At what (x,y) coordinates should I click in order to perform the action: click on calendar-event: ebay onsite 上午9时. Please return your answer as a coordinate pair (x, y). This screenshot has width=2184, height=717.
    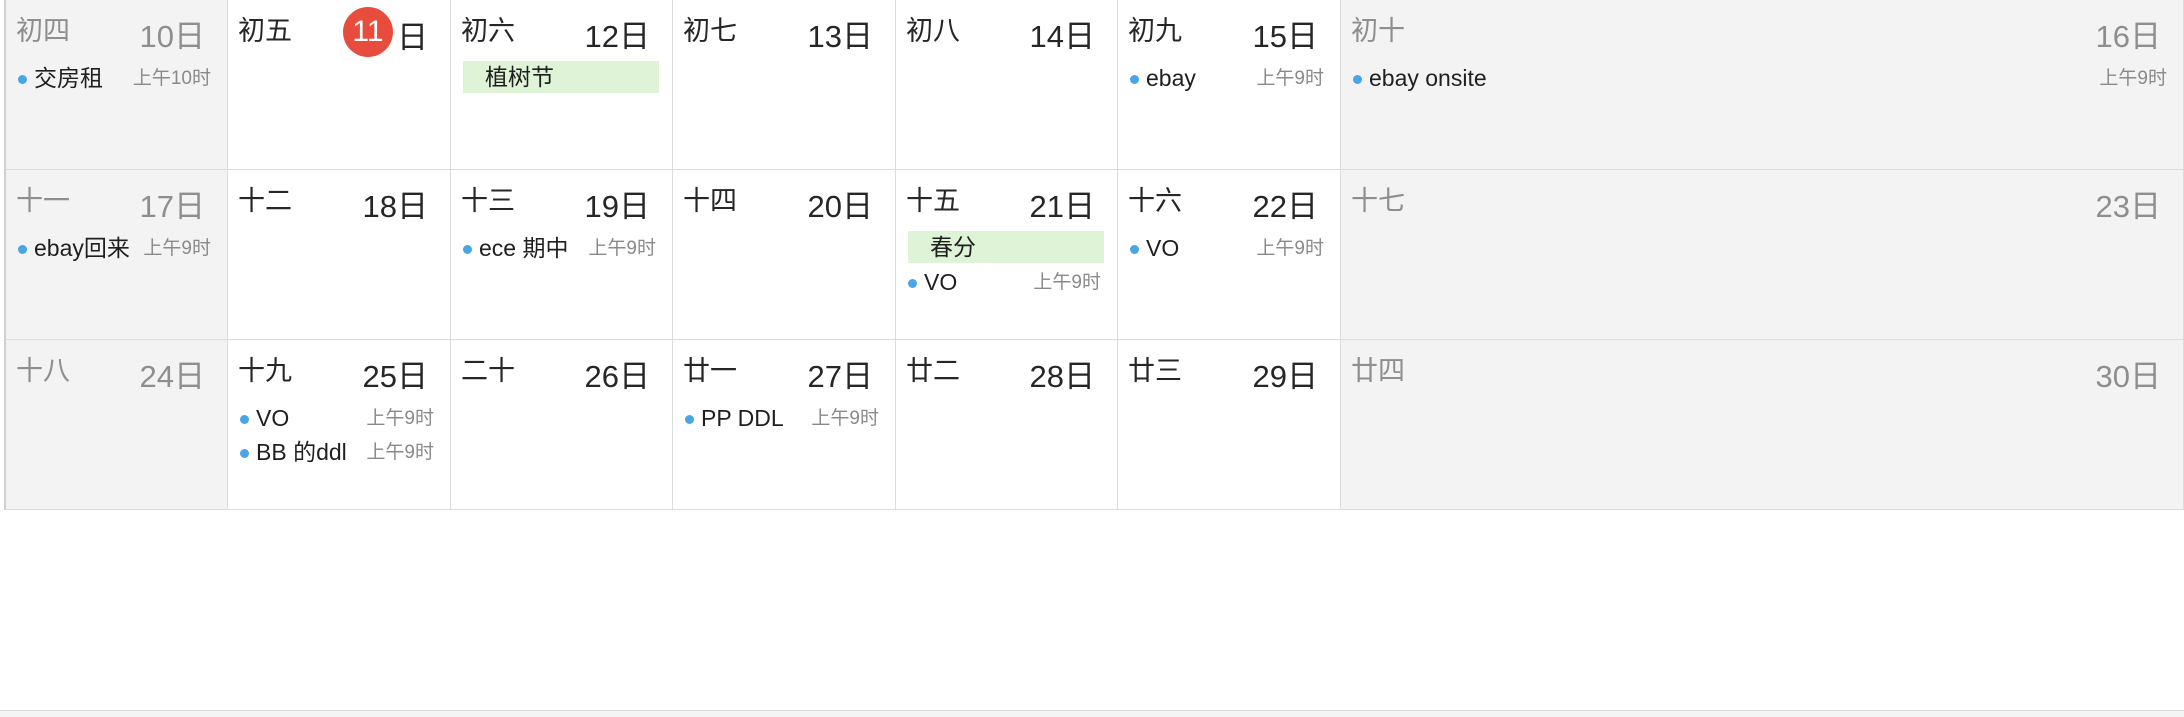
    Looking at the image, I should click on (1762, 78).